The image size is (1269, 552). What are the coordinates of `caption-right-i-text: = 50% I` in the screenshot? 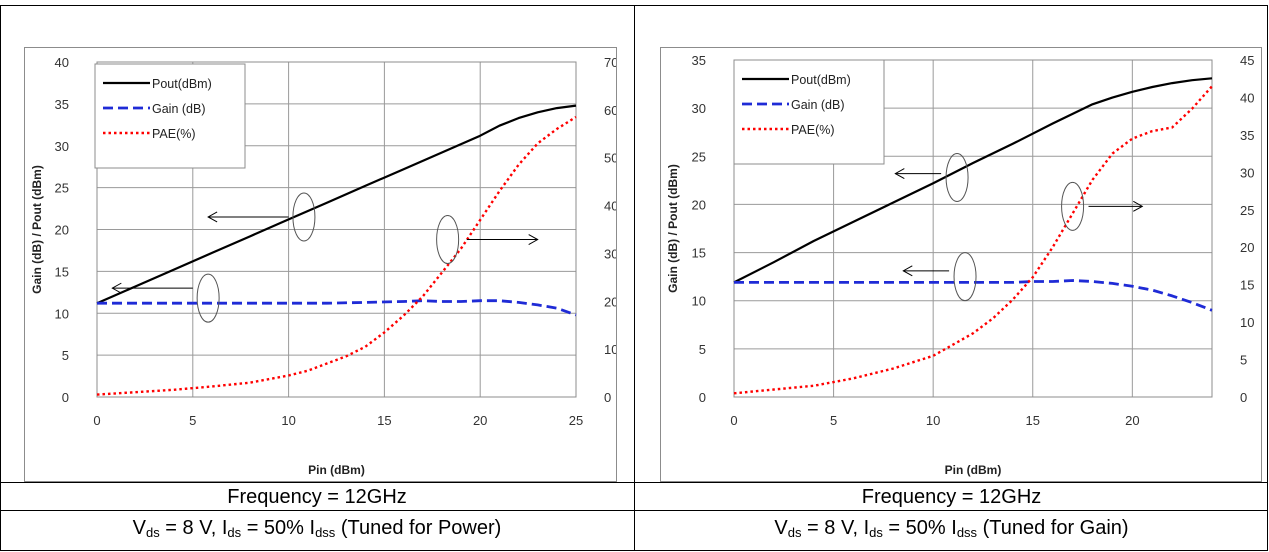 It's located at (919, 528).